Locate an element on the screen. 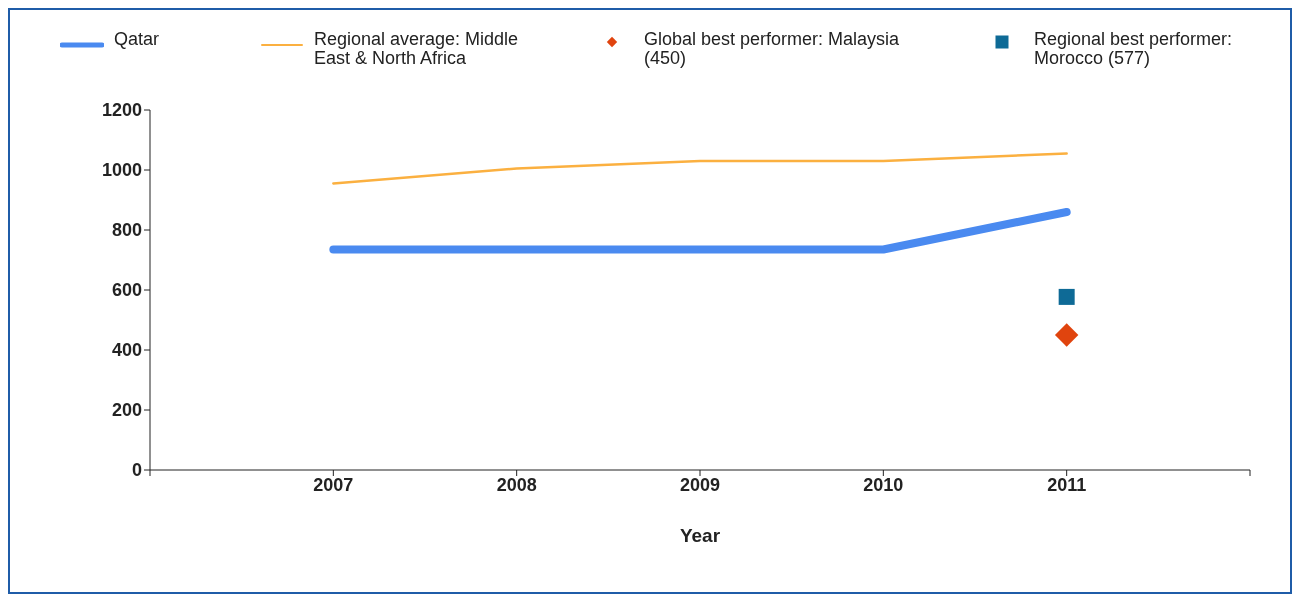 This screenshot has width=1302, height=602. line-series is located at coordinates (700, 168).